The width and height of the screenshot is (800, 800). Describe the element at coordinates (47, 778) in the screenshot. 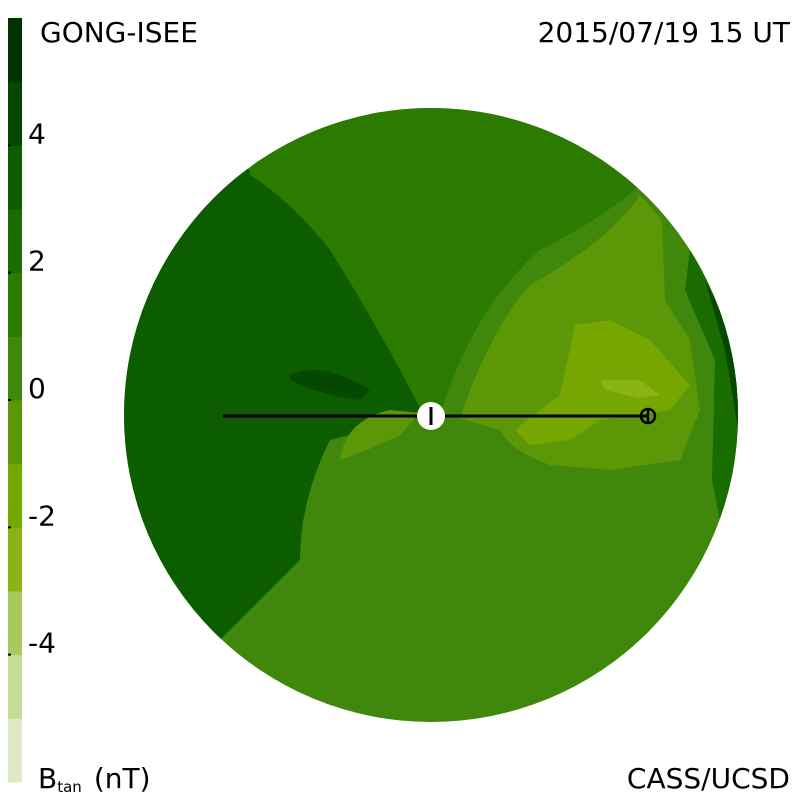

I see `label-main: B` at that location.